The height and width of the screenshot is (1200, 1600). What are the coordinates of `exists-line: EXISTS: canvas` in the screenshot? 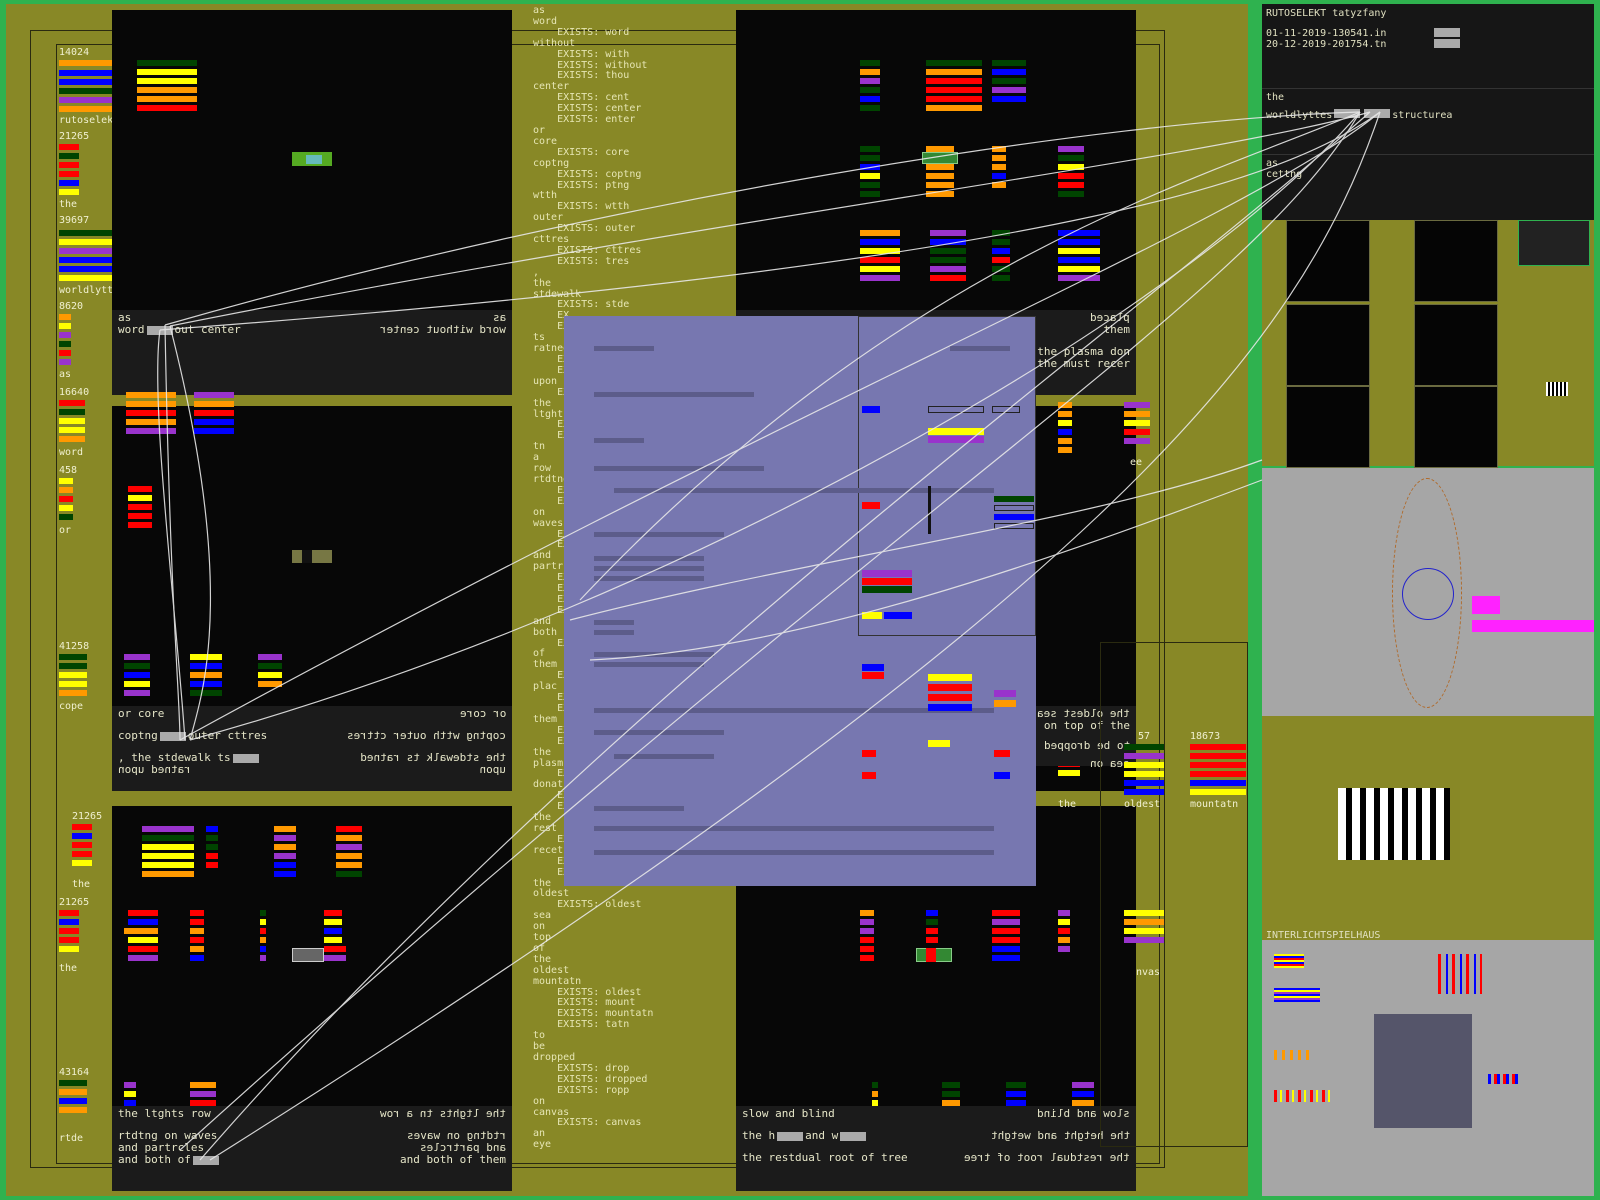 It's located at (587, 1123).